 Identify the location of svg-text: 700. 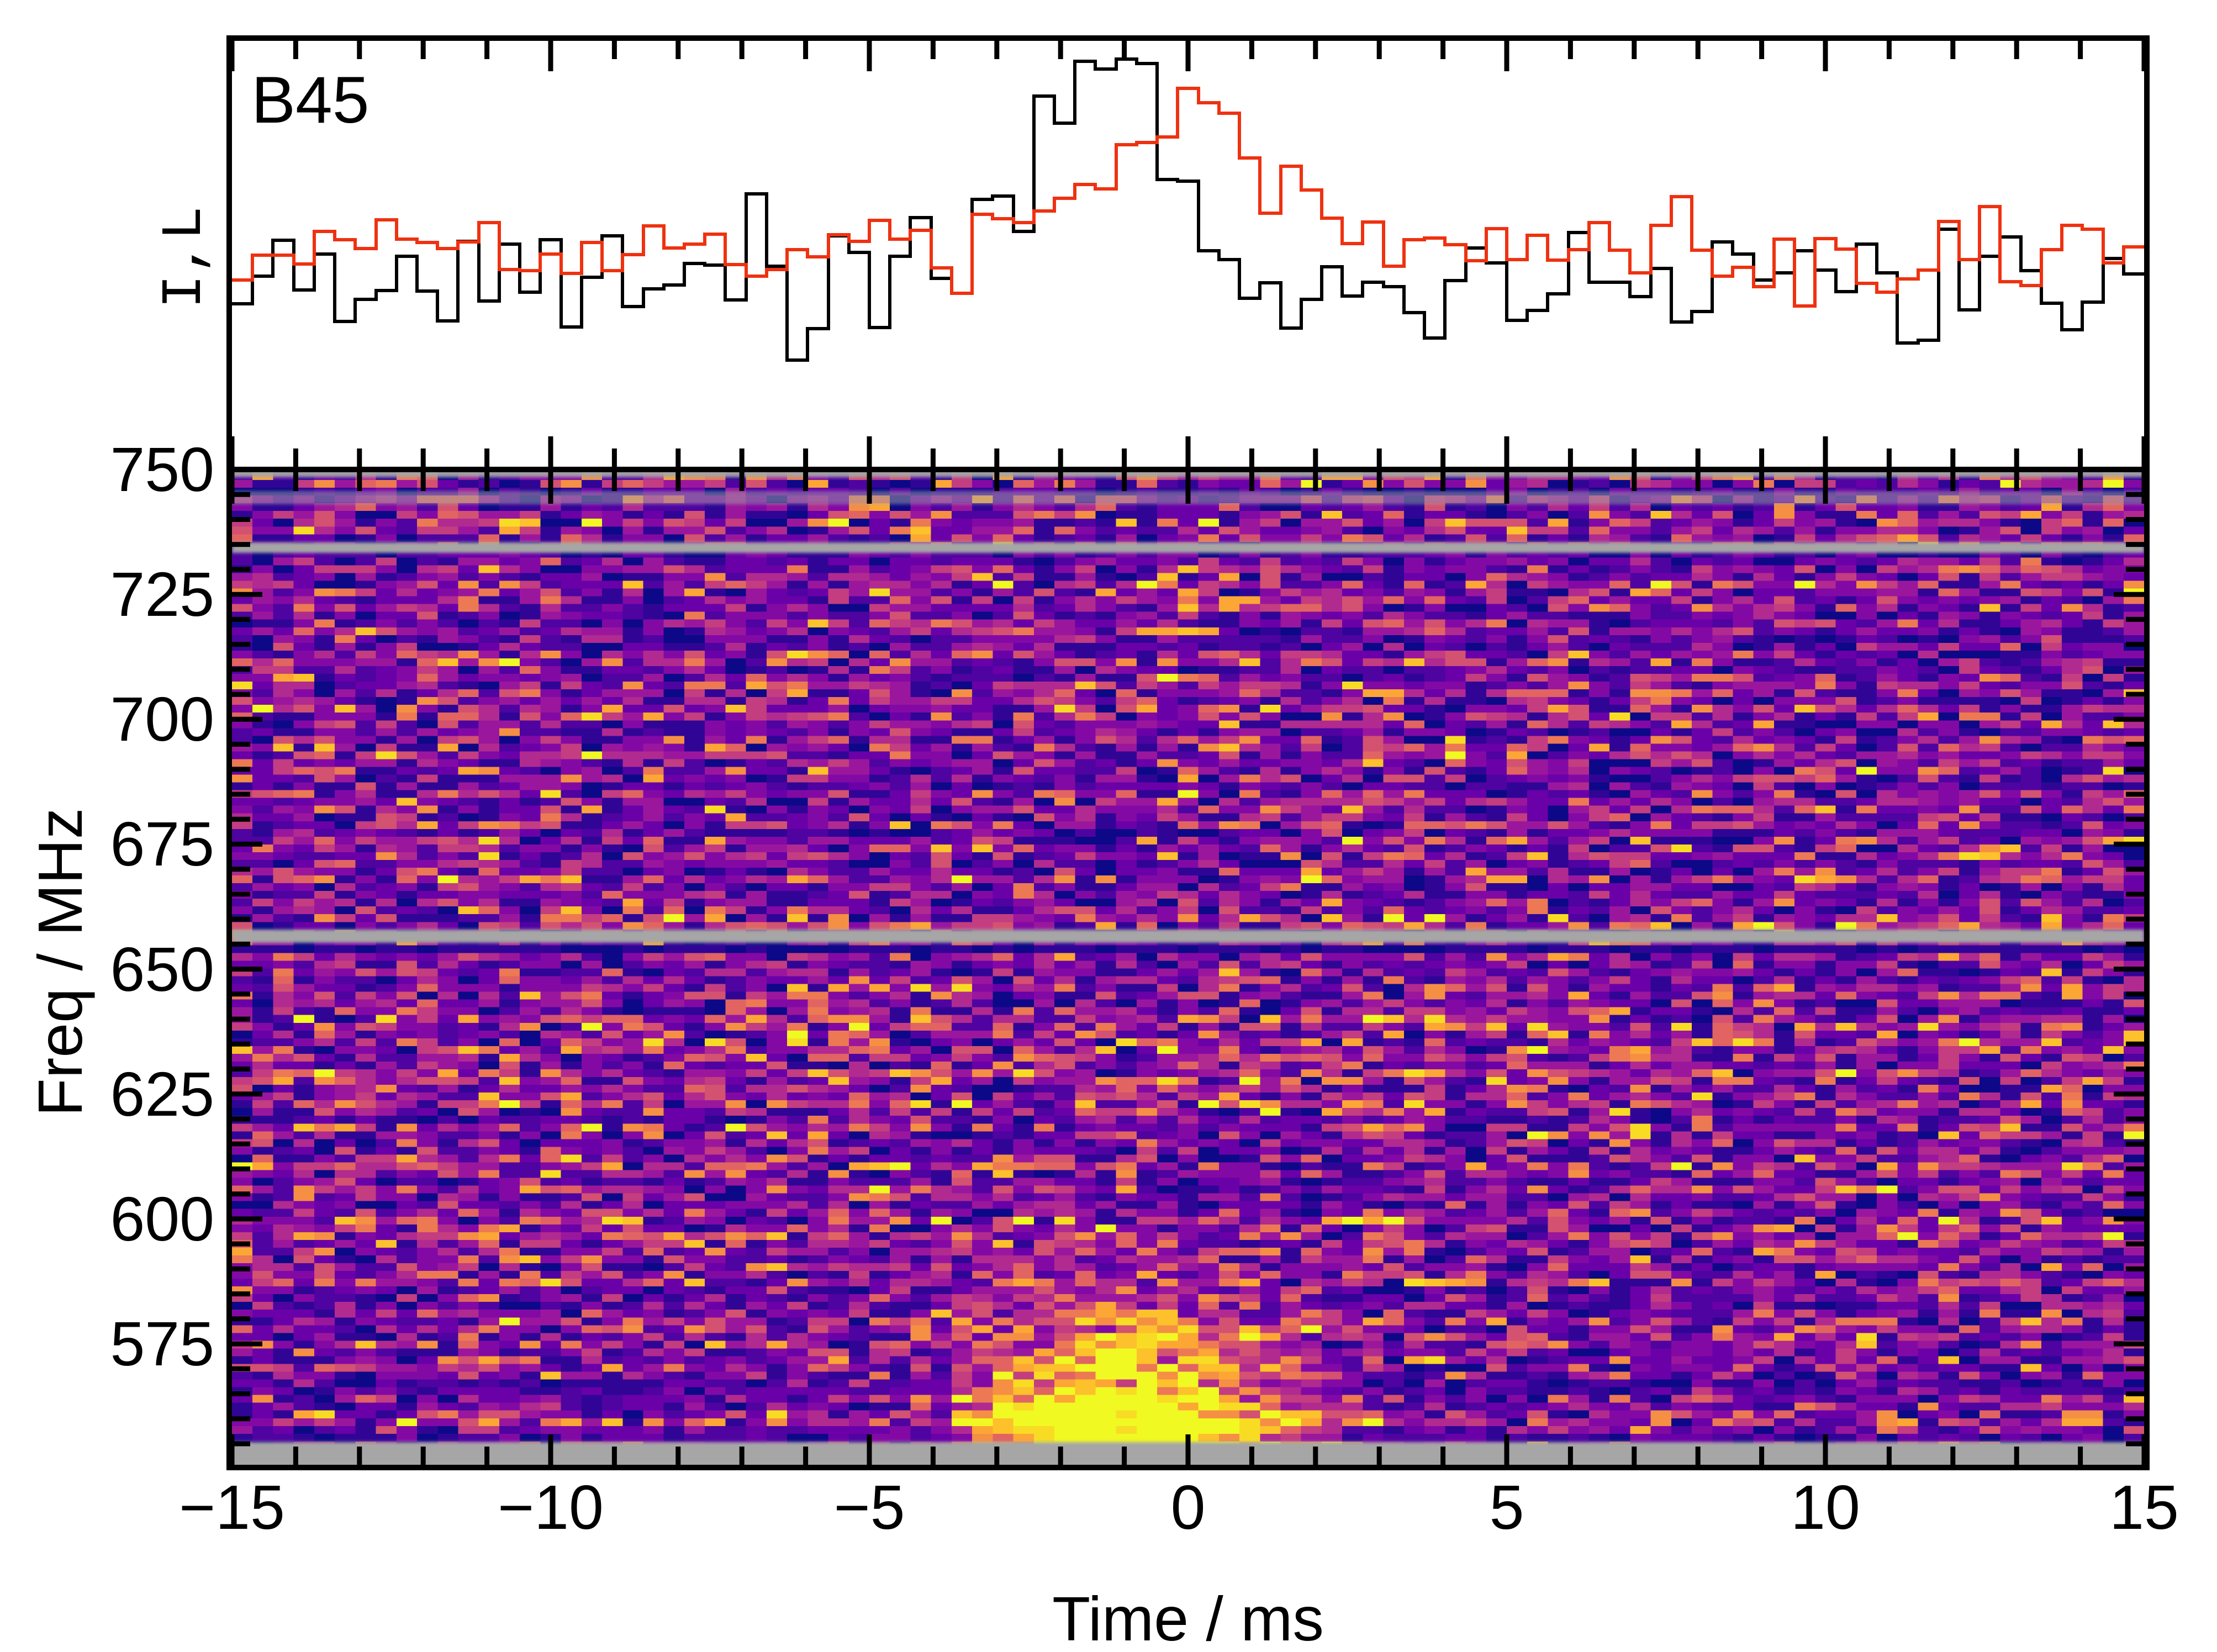
(162, 719).